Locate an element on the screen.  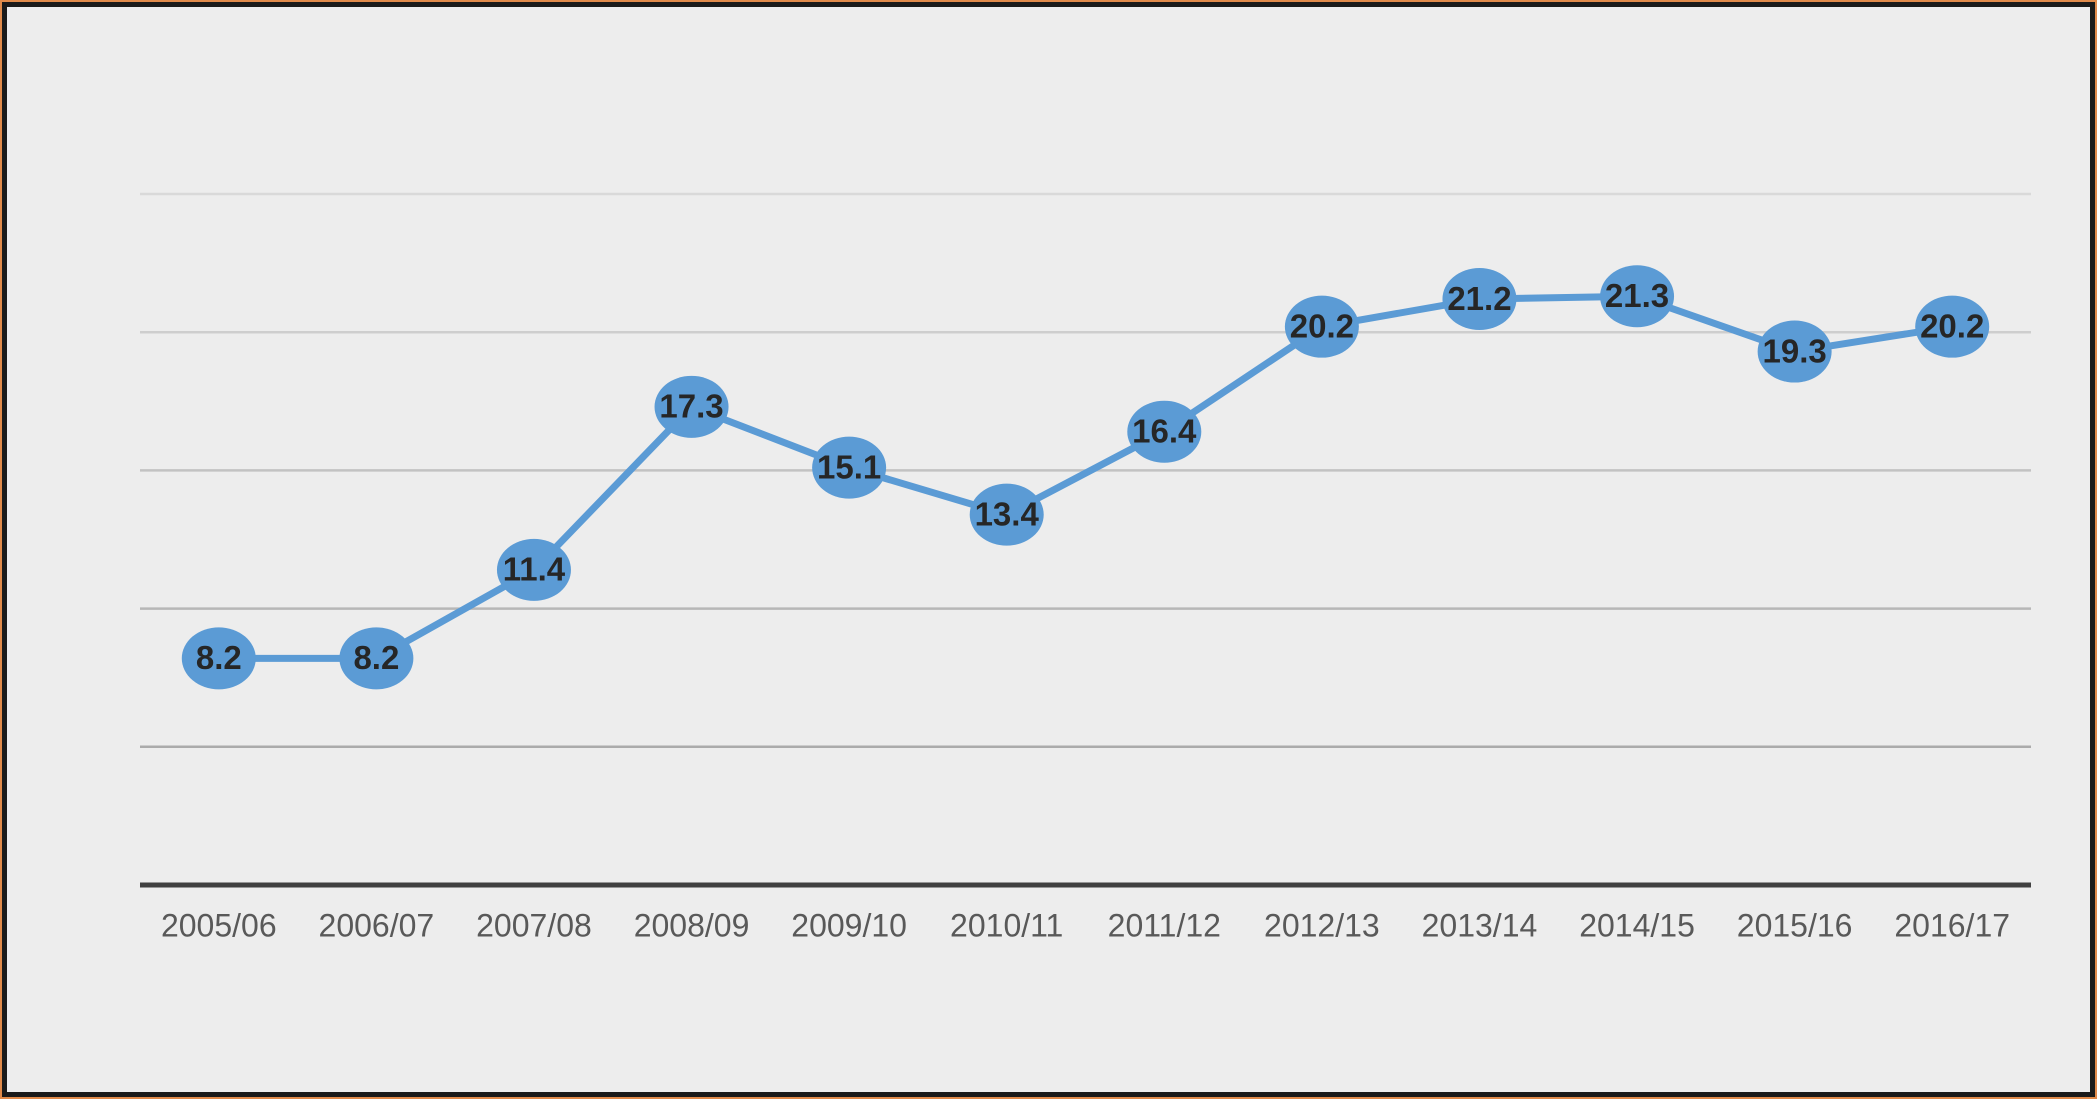
x-tick-label: 2016/17 is located at coordinates (1952, 925).